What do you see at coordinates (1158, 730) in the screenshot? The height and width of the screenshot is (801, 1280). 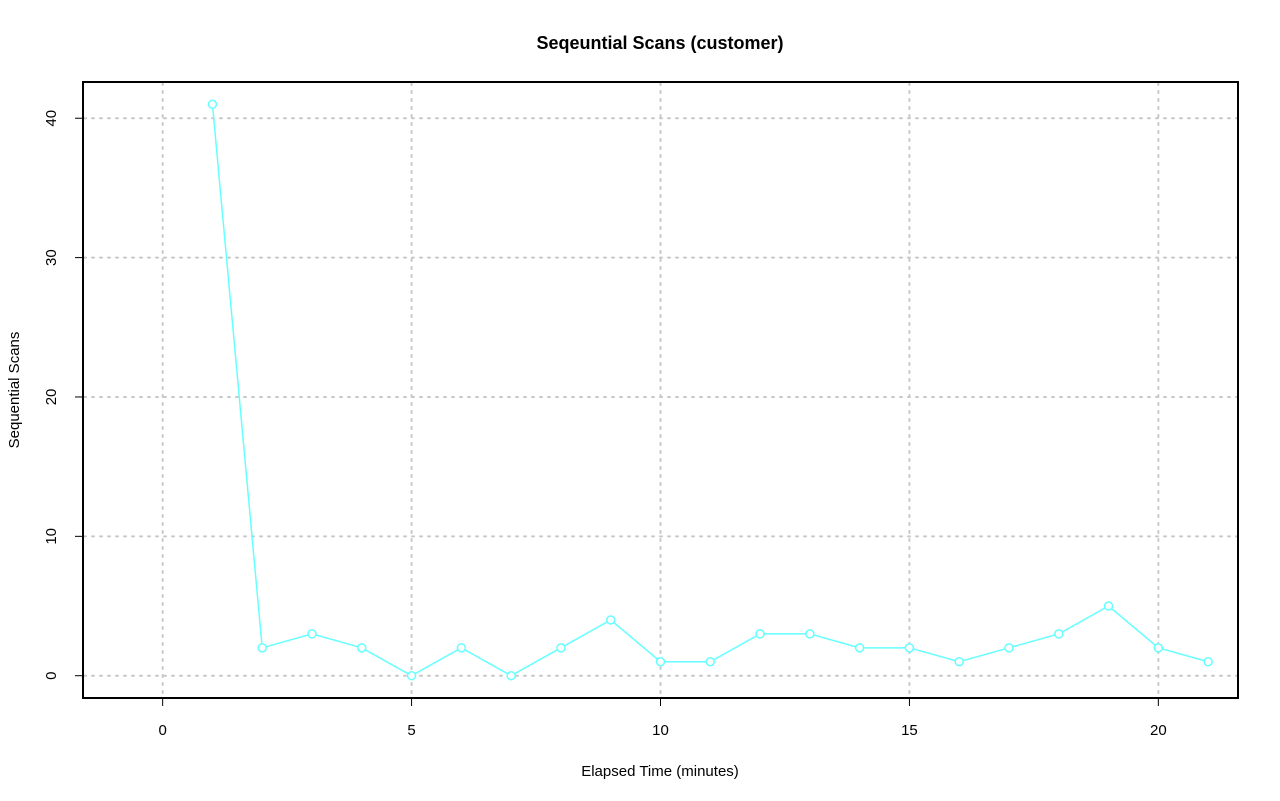 I see `x-tick-label: 20` at bounding box center [1158, 730].